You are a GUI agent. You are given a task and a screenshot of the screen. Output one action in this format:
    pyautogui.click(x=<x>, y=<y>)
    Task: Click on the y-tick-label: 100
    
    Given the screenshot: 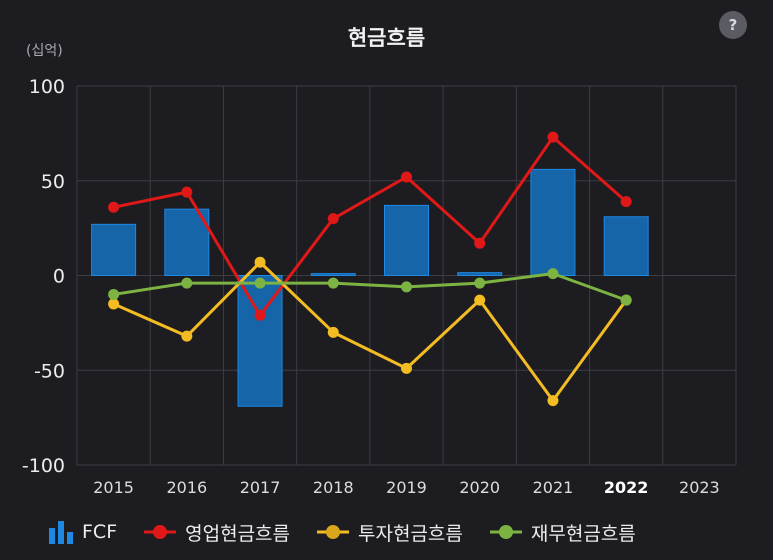 What is the action you would take?
    pyautogui.click(x=47, y=87)
    